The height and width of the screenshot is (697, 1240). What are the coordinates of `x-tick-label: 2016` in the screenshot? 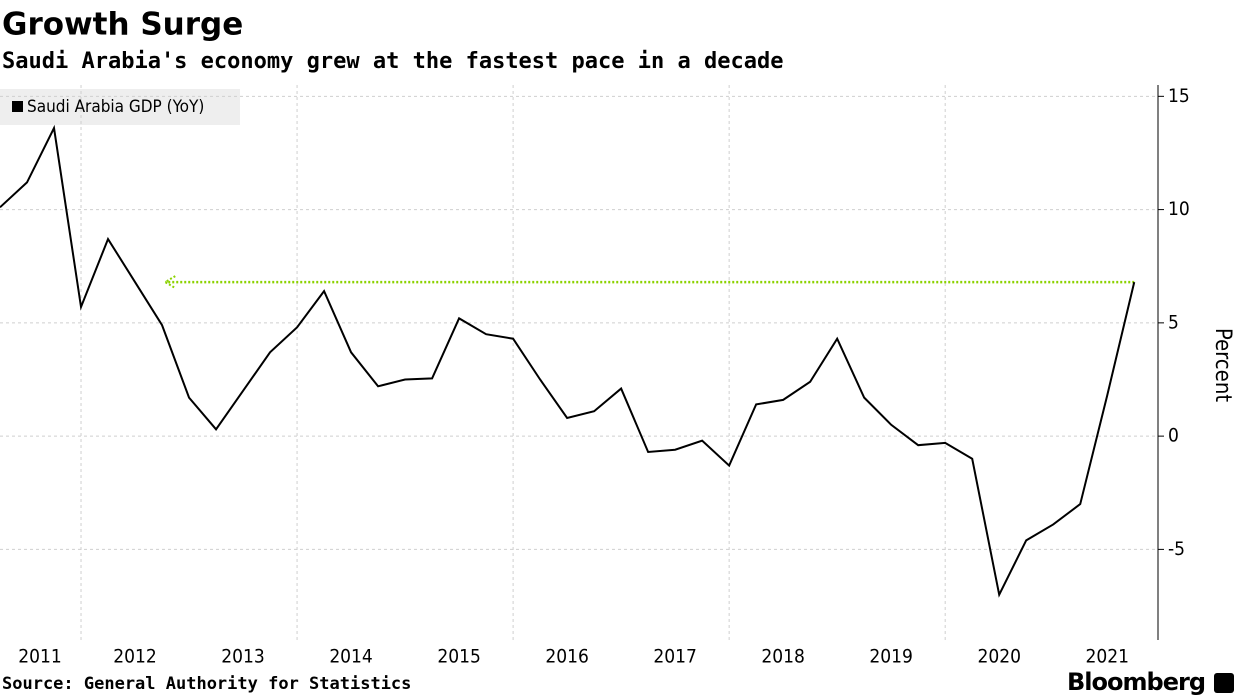 It's located at (567, 657).